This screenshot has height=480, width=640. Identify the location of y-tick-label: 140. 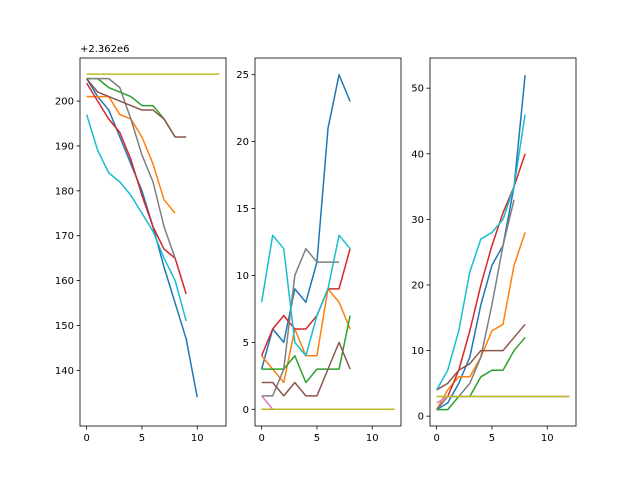
(64, 371).